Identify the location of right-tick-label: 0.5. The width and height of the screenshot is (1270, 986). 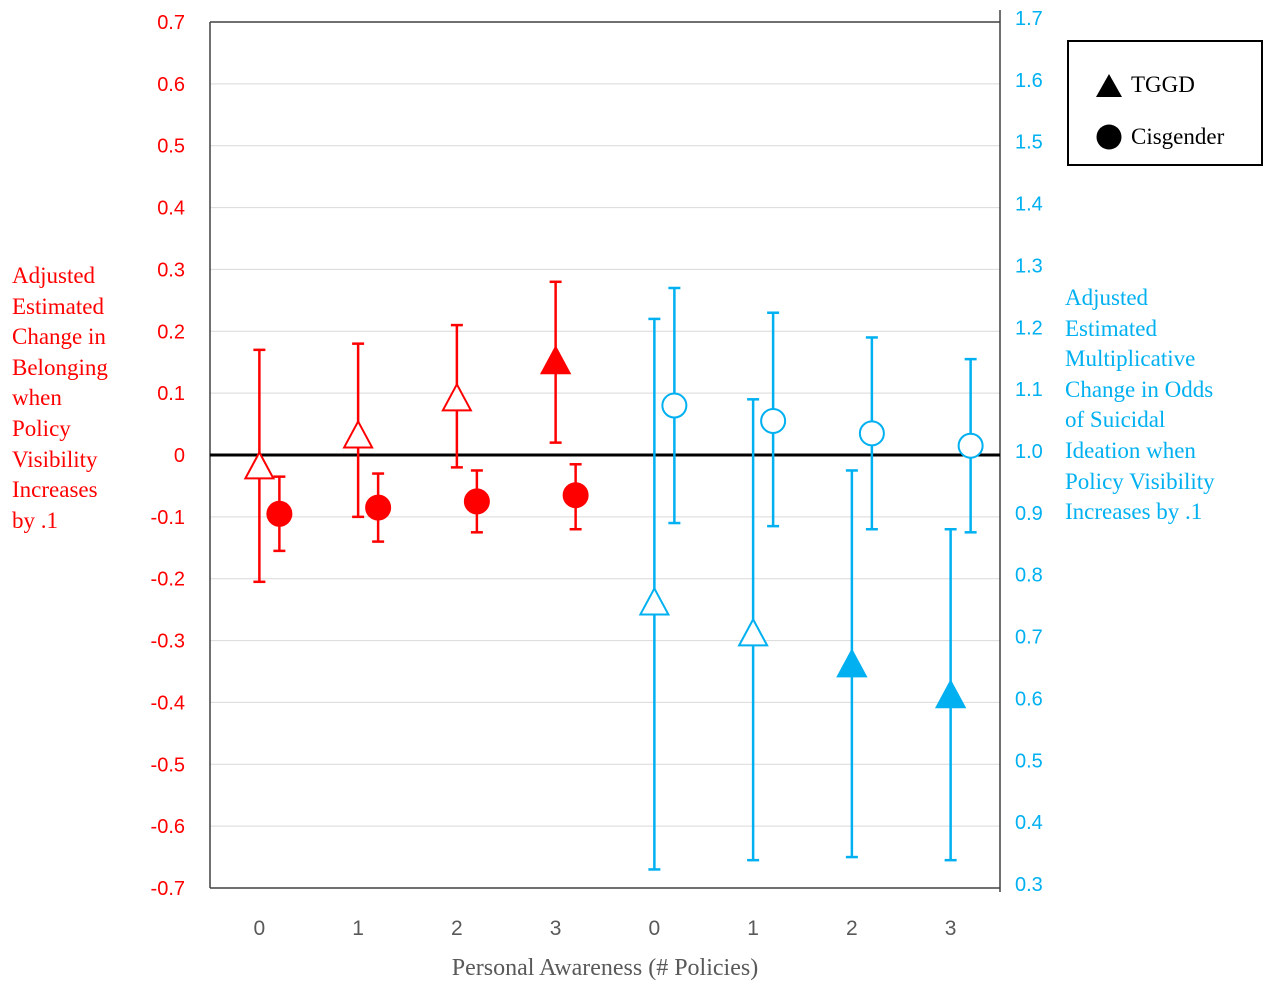
(1029, 761).